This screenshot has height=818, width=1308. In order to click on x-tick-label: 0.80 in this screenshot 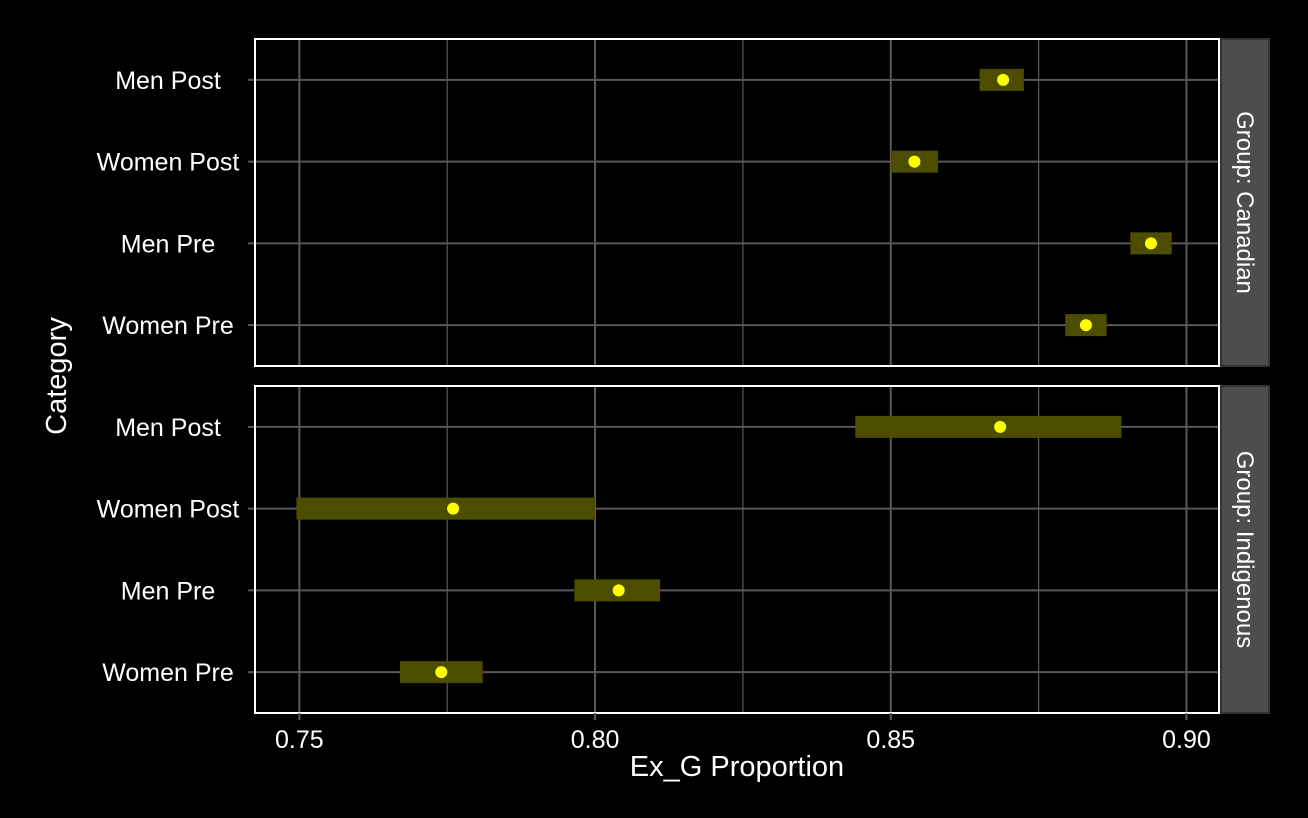, I will do `click(595, 740)`.